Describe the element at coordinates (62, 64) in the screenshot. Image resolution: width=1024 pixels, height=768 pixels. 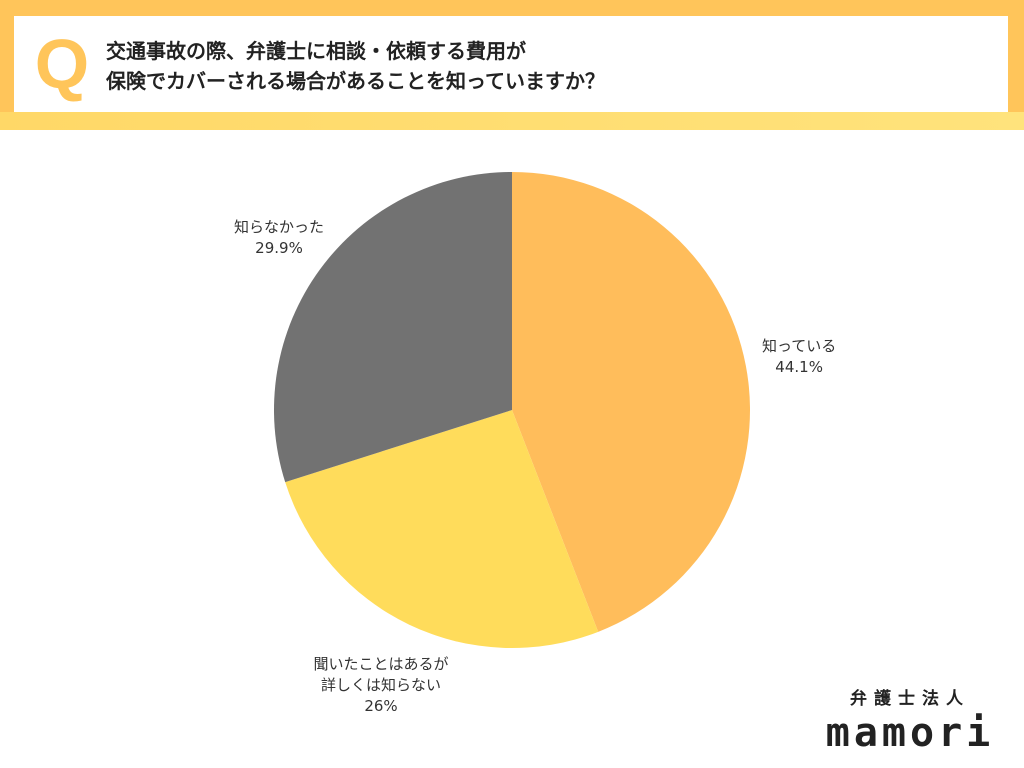
I see `q-letter: Q` at that location.